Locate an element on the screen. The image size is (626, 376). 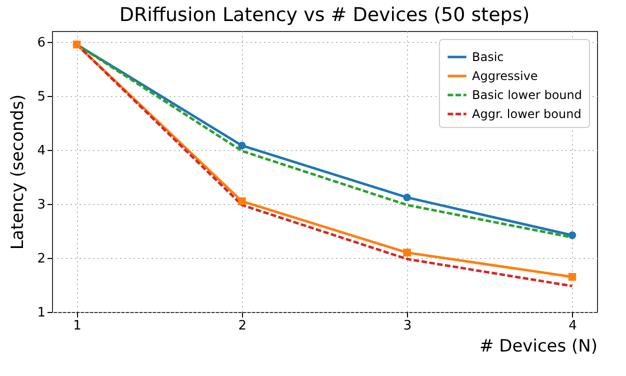
legend-label: Aggressive is located at coordinates (505, 76).